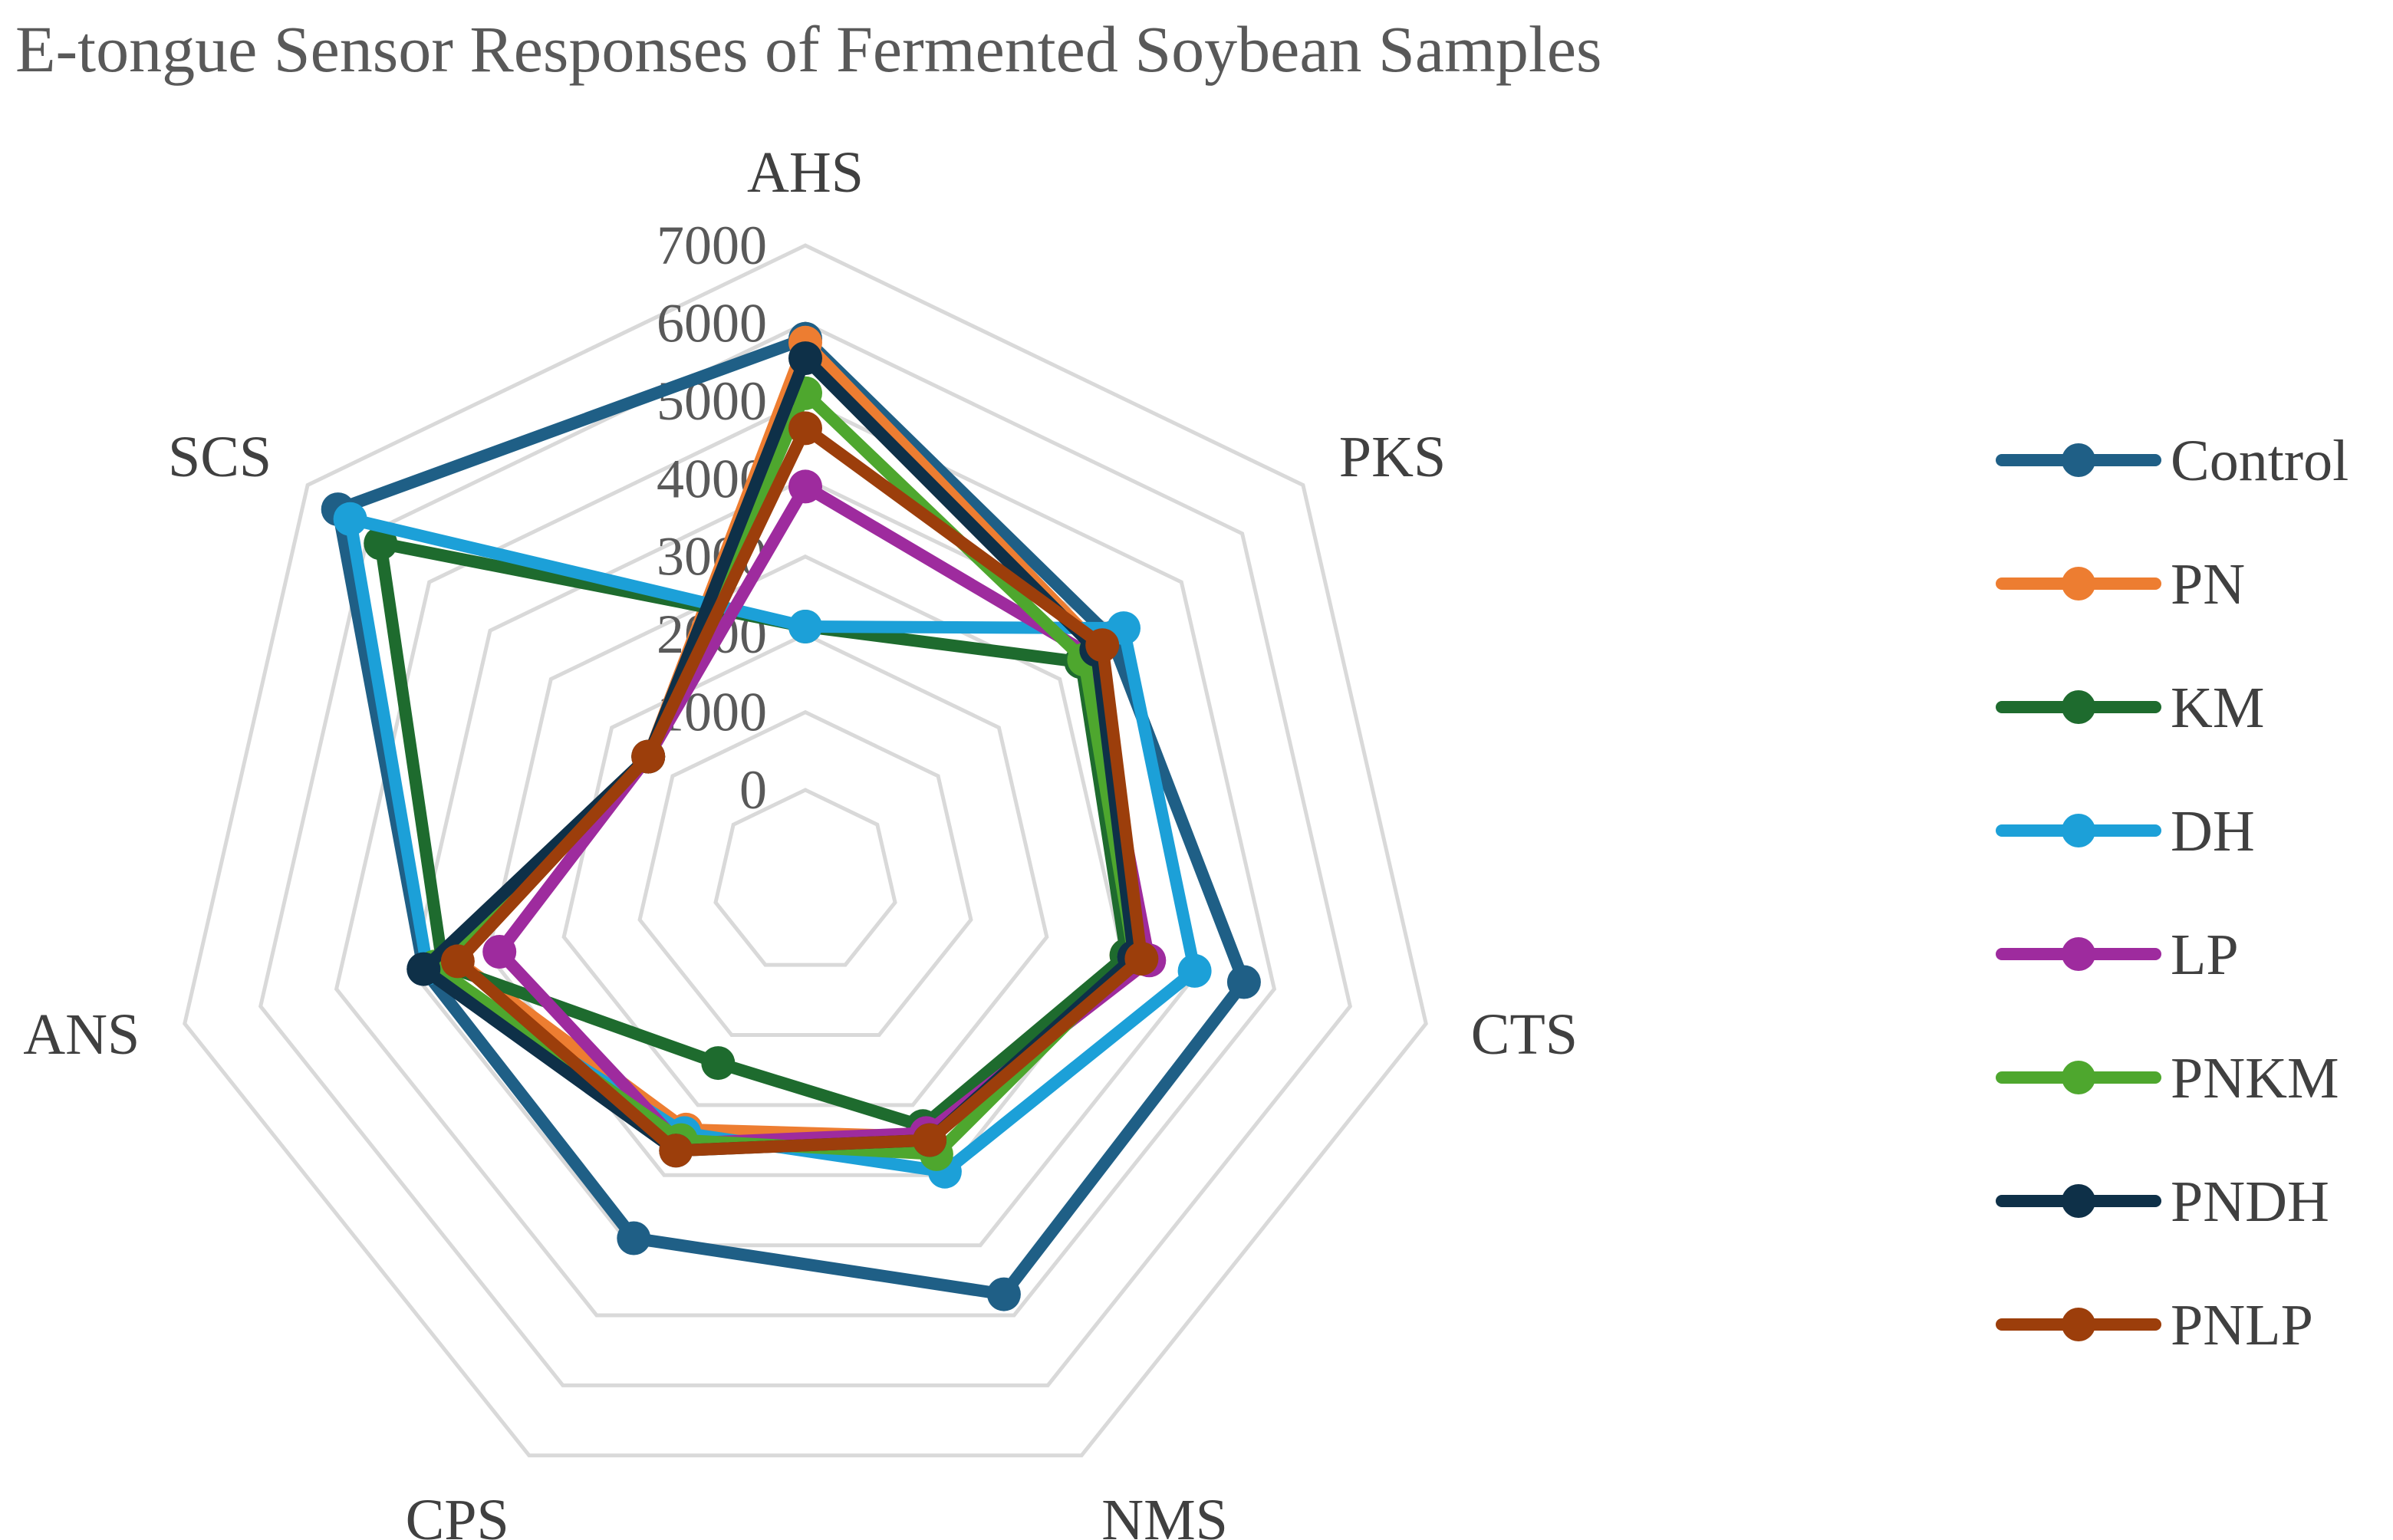 This screenshot has width=2393, height=1540. Describe the element at coordinates (1165, 1514) in the screenshot. I see `axis-label-nms: NMS` at that location.